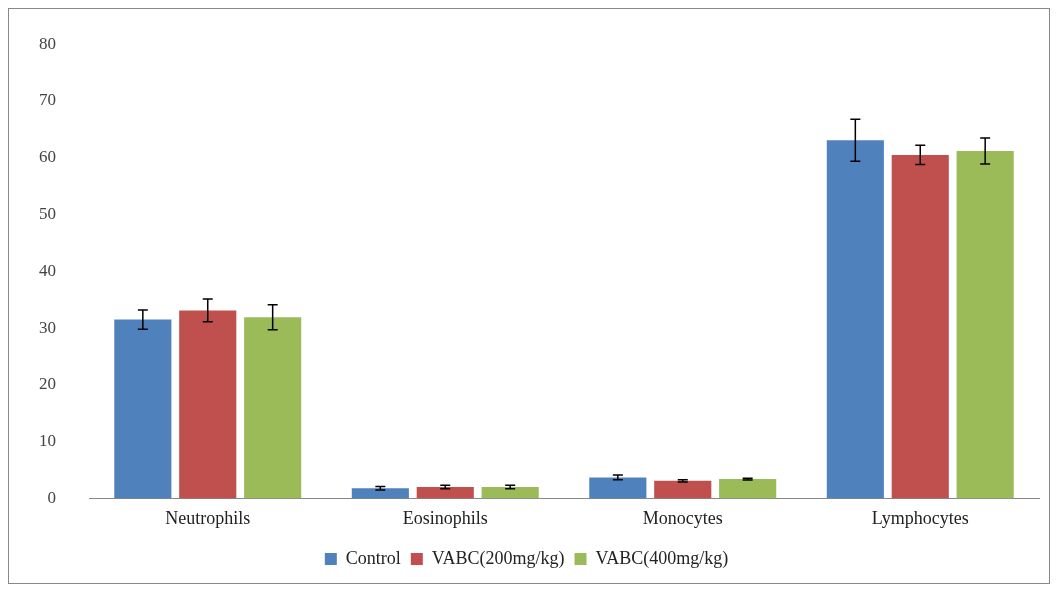  What do you see at coordinates (682, 517) in the screenshot?
I see `x-tick-label: Monocytes` at bounding box center [682, 517].